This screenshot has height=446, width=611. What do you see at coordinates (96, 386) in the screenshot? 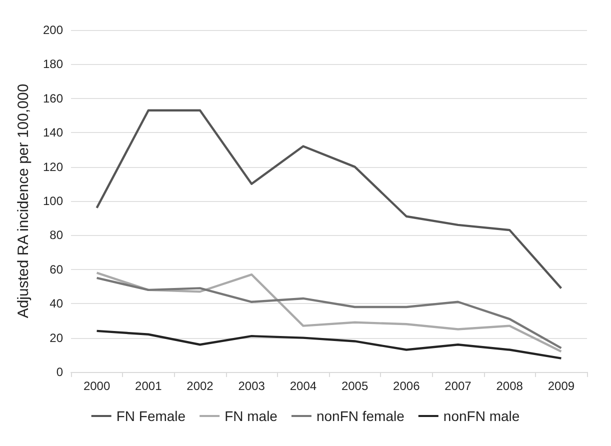
I see `x-tick-label: 2000` at bounding box center [96, 386].